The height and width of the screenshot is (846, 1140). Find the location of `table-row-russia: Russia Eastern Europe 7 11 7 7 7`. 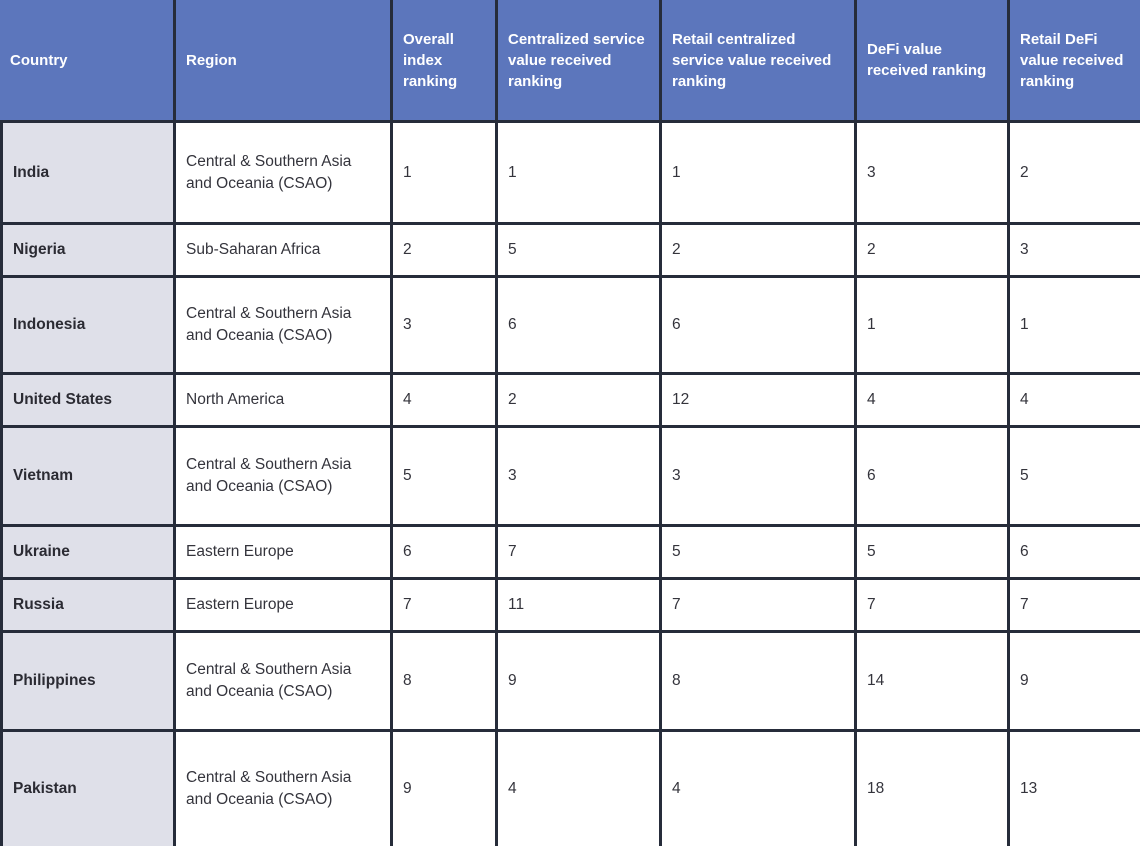

table-row-russia: Russia Eastern Europe 7 11 7 7 7 is located at coordinates (570, 606).